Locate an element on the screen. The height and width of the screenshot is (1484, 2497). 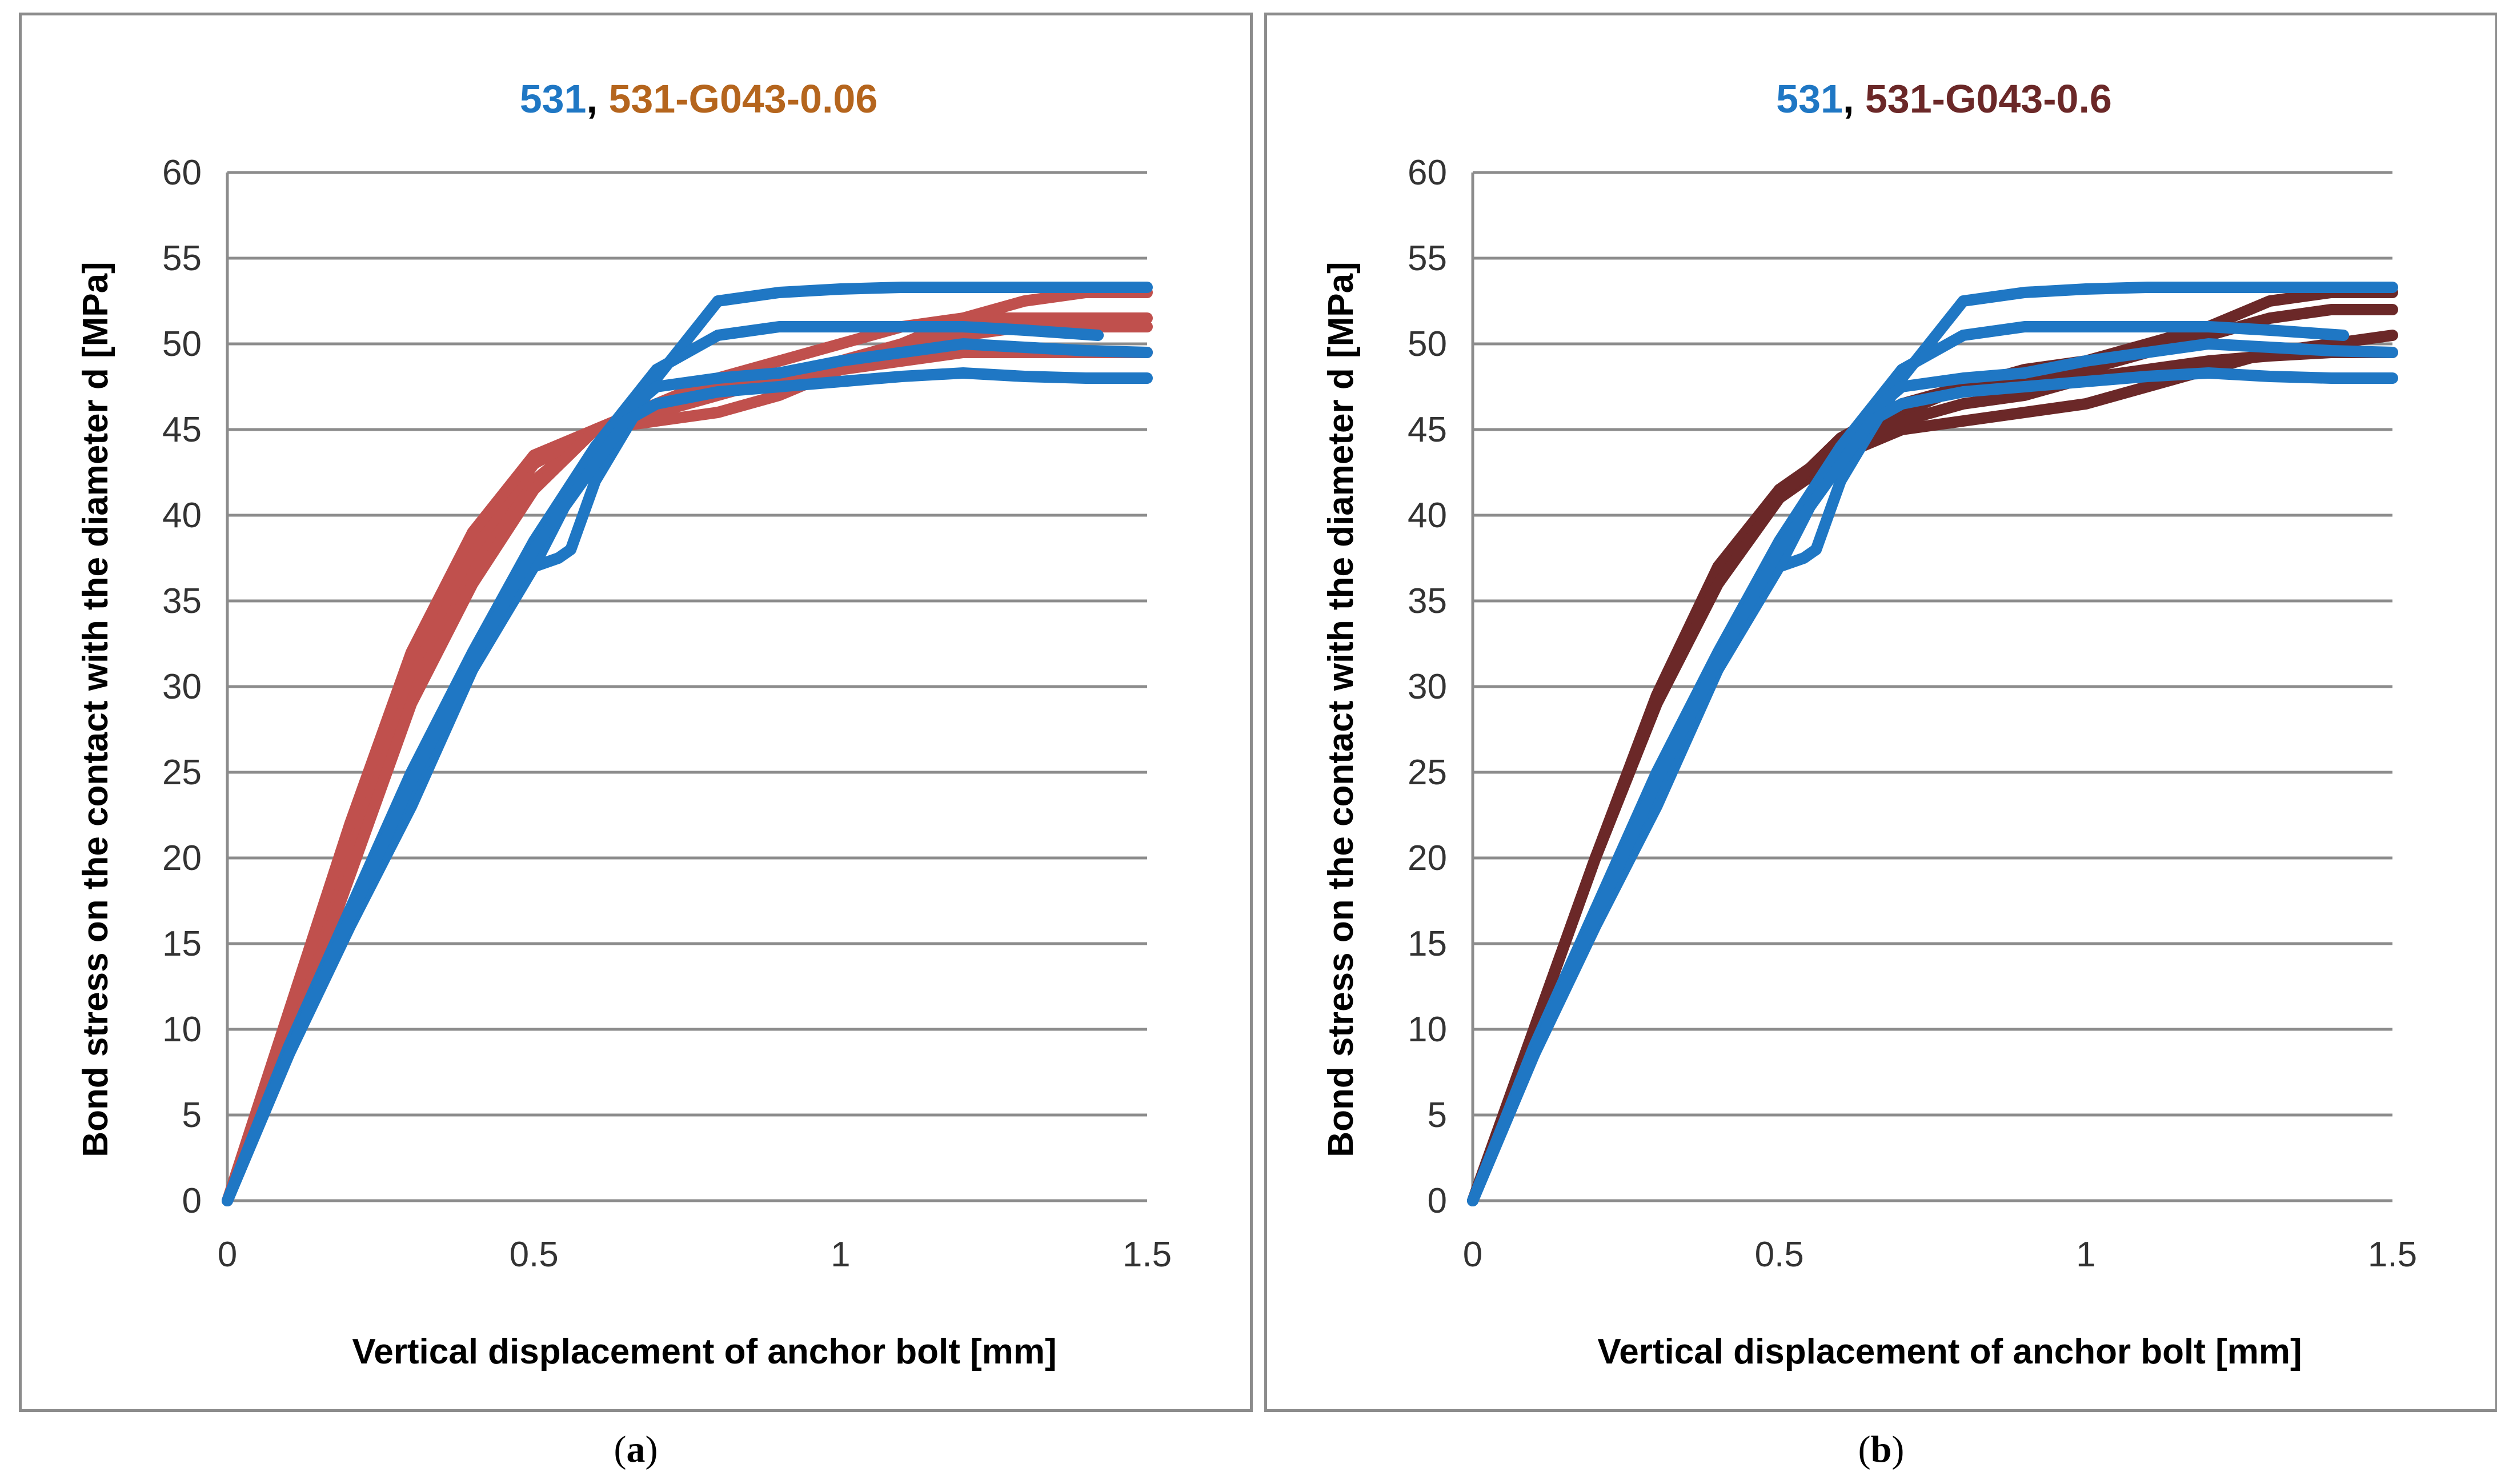
chart-title: 531, 531-G043-0.06 is located at coordinates (699, 99).